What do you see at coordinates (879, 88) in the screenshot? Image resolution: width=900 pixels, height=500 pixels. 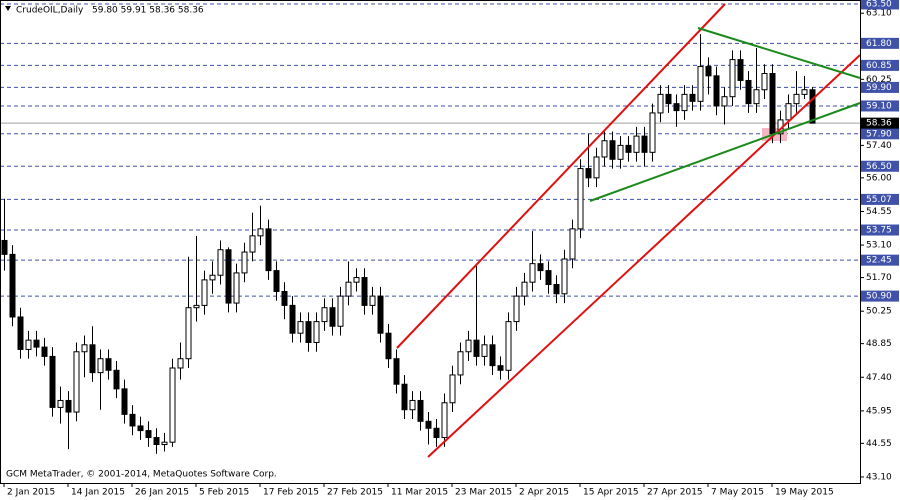 I see `level-label: 59.90` at bounding box center [879, 88].